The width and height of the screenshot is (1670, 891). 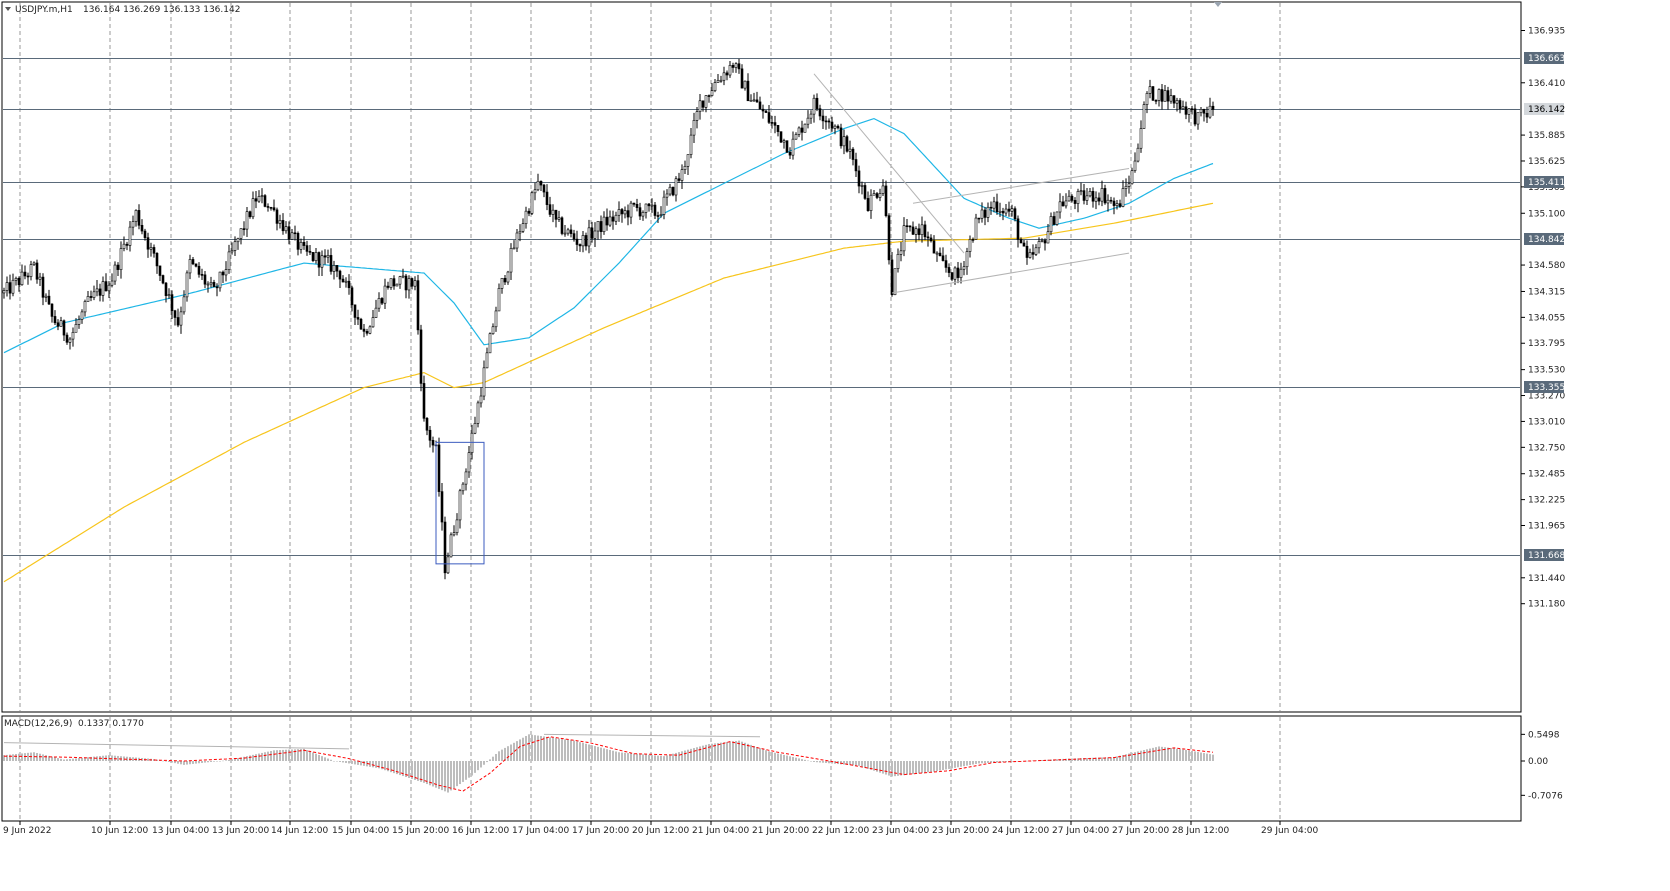 What do you see at coordinates (460, 503) in the screenshot?
I see `highlight-rectangle` at bounding box center [460, 503].